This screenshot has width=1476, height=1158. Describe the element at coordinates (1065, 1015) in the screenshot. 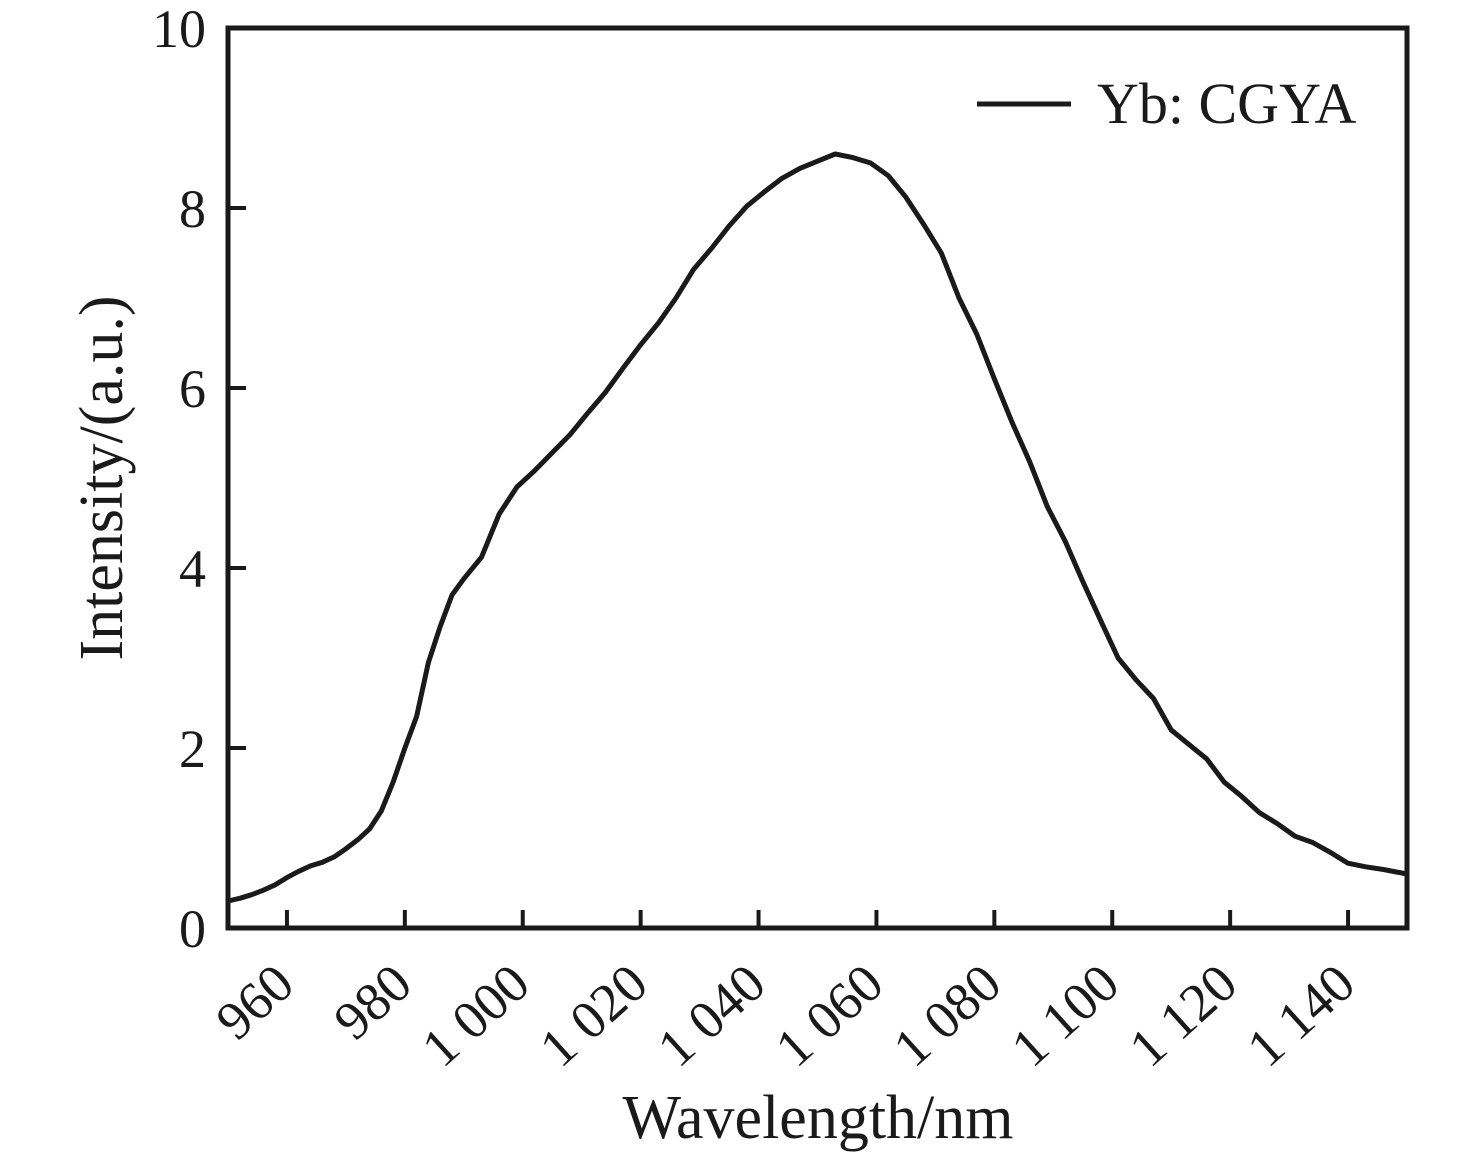

I see `x-tick-label: 1 100` at that location.